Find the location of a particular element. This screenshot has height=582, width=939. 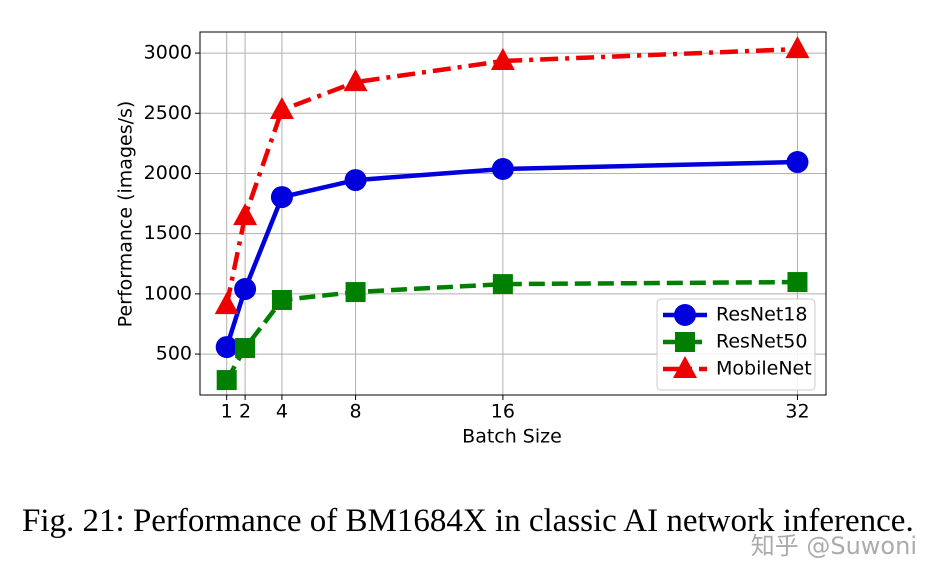

y-tick-label: 500 is located at coordinates (174, 354).